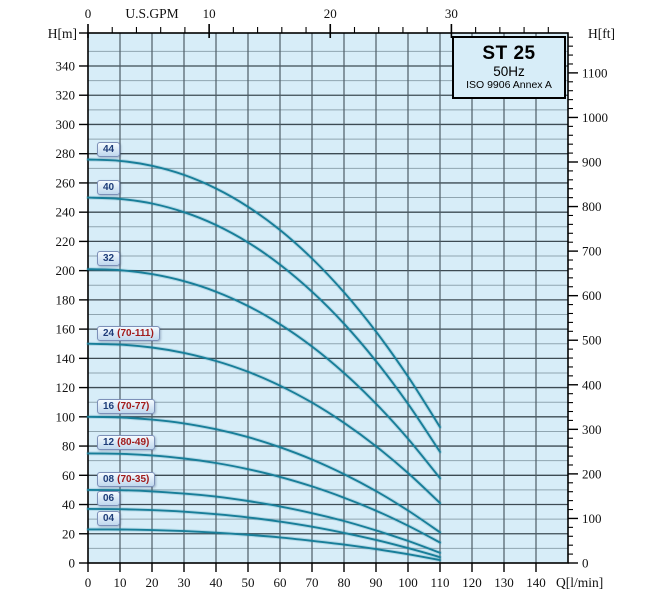 Image resolution: width=660 pixels, height=600 pixels. Describe the element at coordinates (152, 582) in the screenshot. I see `bottom-axis-tick-label: 20` at that location.